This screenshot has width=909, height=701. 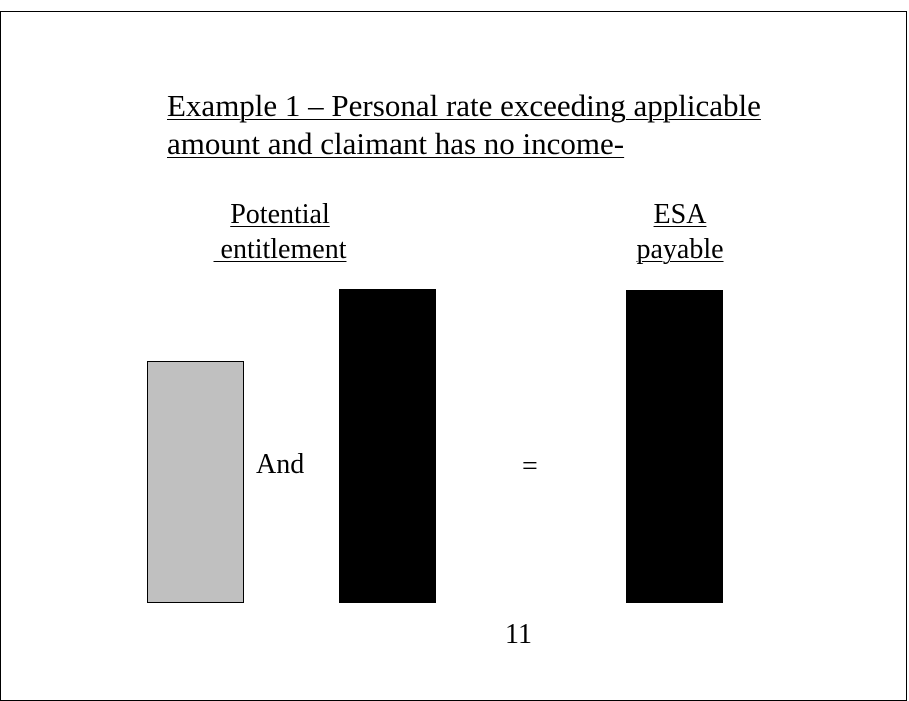 What do you see at coordinates (680, 232) in the screenshot?
I see `esa-payable-heading: ESA payable` at bounding box center [680, 232].